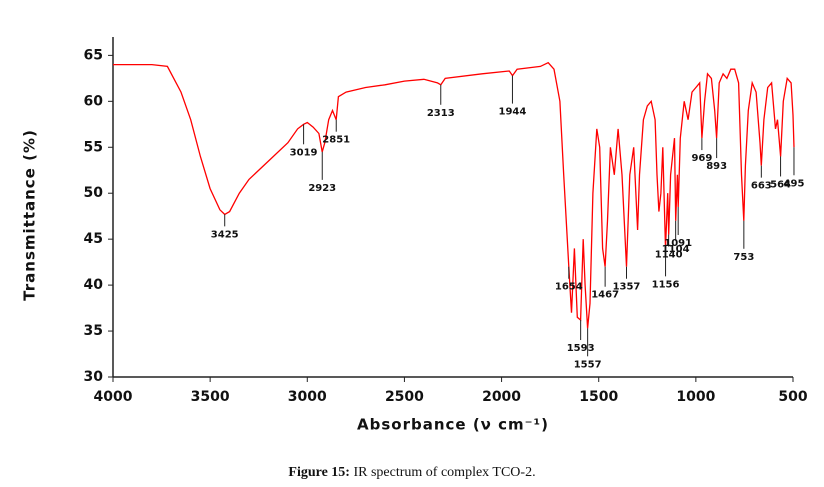 This screenshot has width=824, height=487. I want to click on x-tick-label: 2500, so click(404, 397).